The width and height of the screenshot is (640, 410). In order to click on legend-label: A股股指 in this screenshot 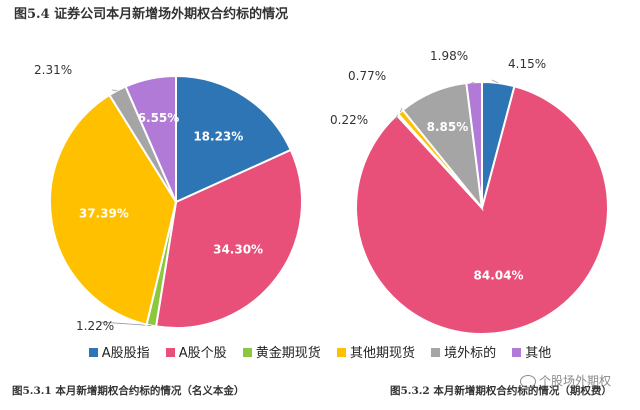, I will do `click(125, 353)`.